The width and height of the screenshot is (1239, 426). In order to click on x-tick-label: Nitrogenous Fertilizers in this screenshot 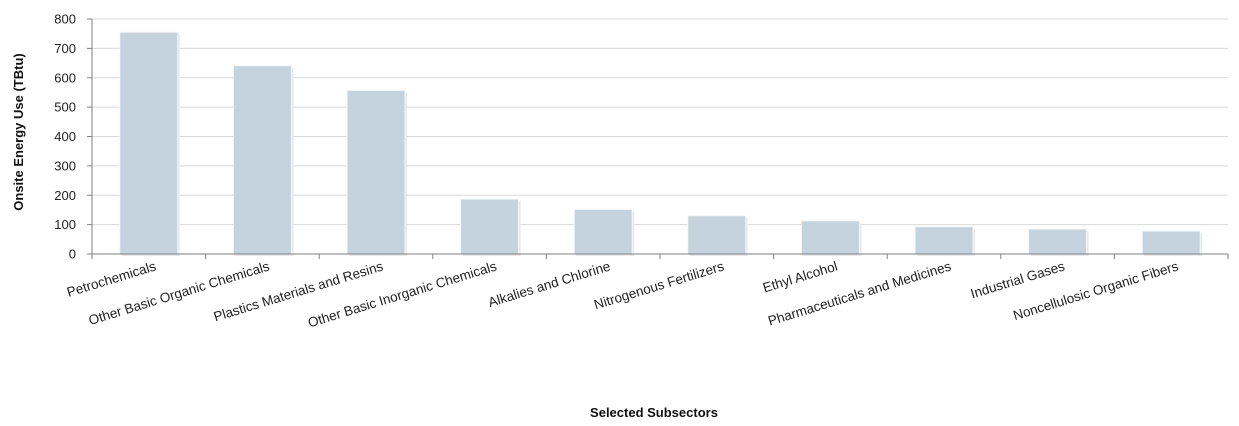, I will do `click(659, 285)`.